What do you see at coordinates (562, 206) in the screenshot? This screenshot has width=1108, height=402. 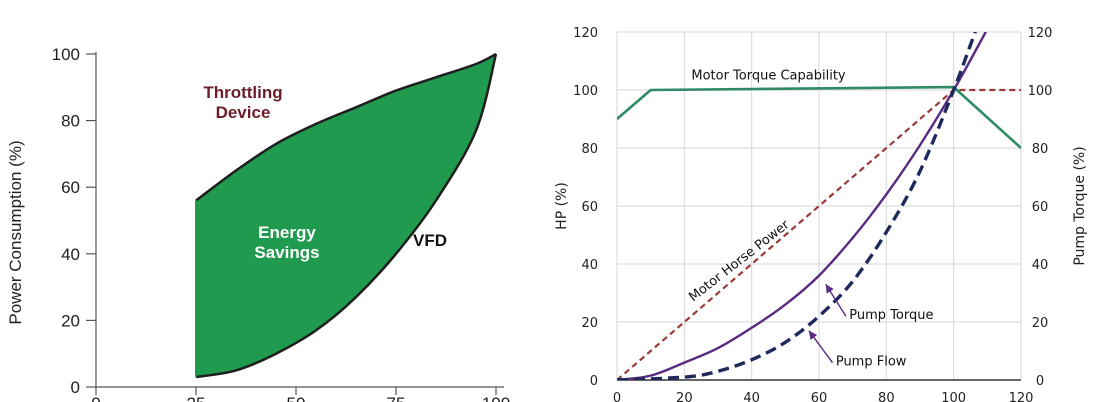 I see `y-axis-label-hp: HP (%)` at bounding box center [562, 206].